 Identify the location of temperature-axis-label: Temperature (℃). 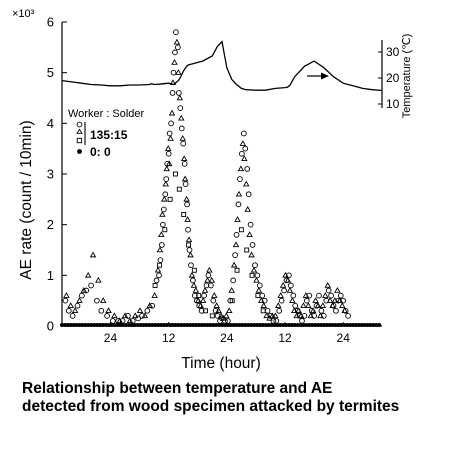
(407, 76).